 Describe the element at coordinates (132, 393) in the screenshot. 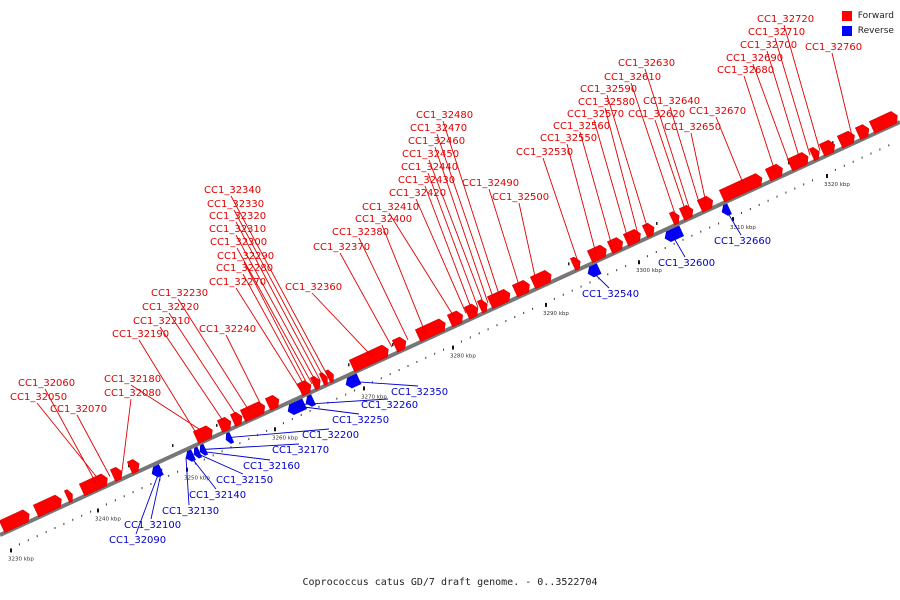

I see `forward-gene-label: CC1_32080` at that location.